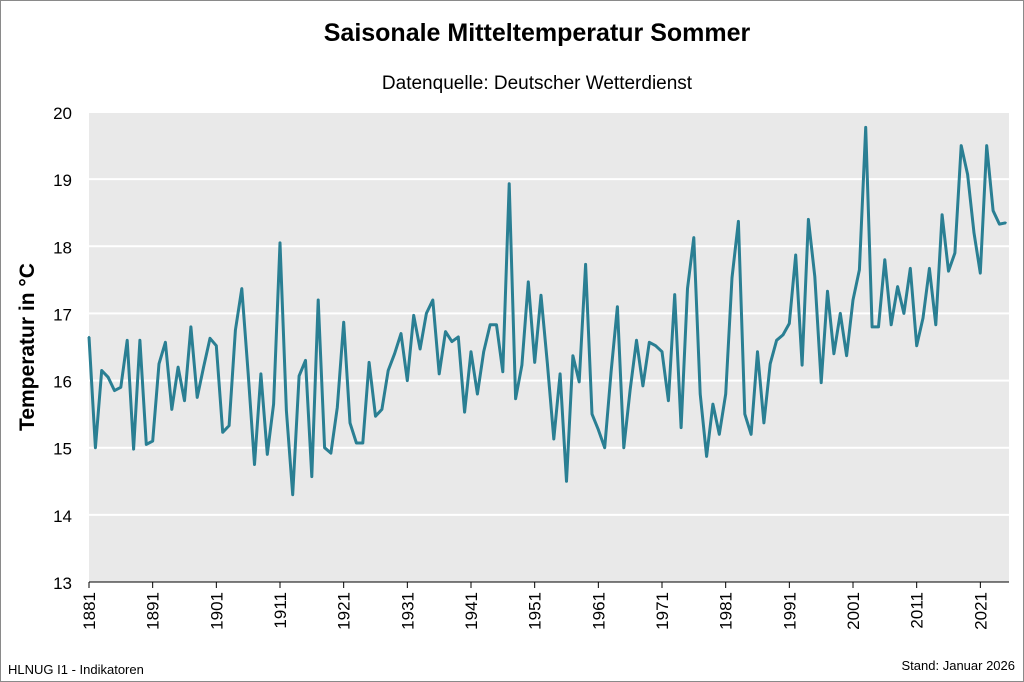 This screenshot has width=1024, height=682. I want to click on y-tick-label: 14, so click(62, 516).